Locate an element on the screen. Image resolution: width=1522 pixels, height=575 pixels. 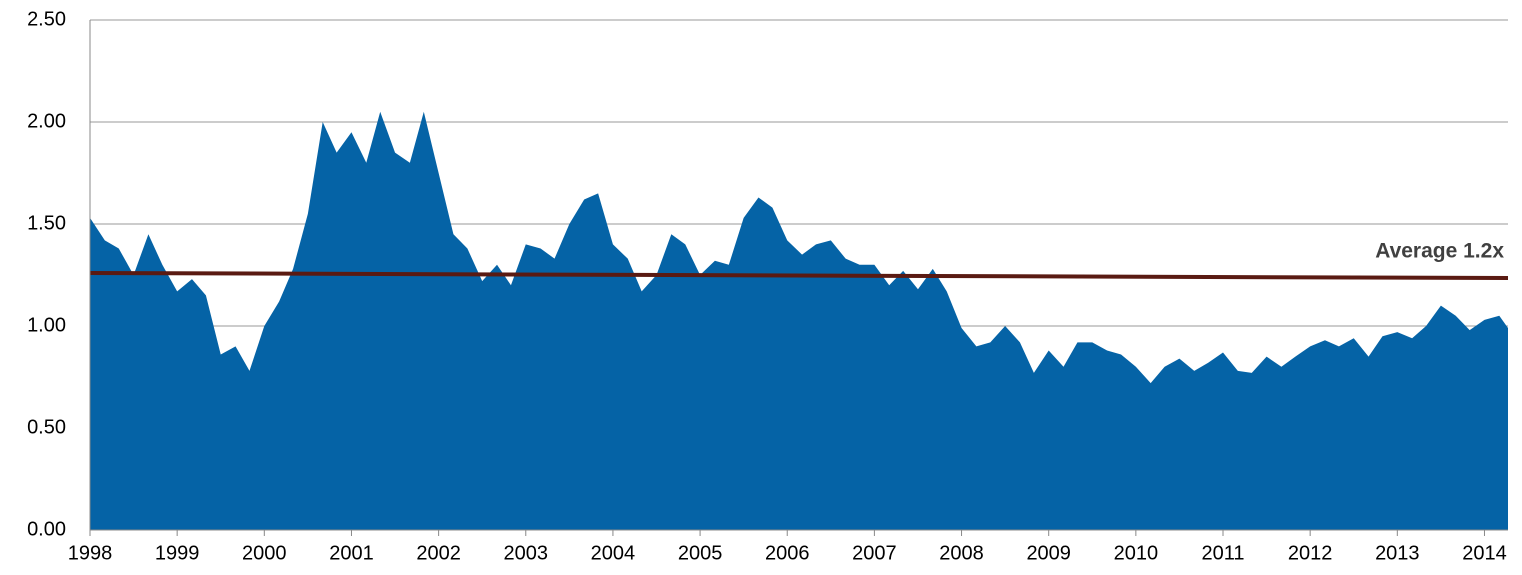
x-tick-label: 2014 is located at coordinates (1484, 553).